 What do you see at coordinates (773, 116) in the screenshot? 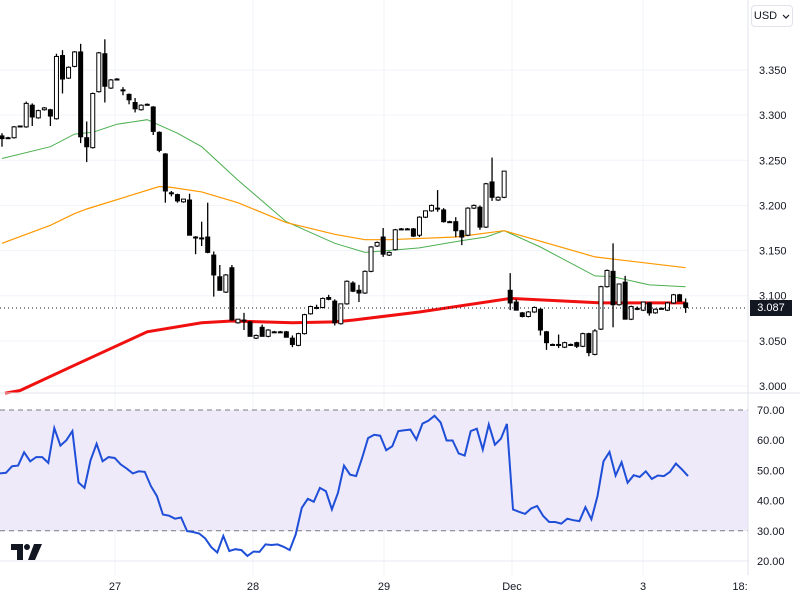
I see `price-tick-label: 3.300` at bounding box center [773, 116].